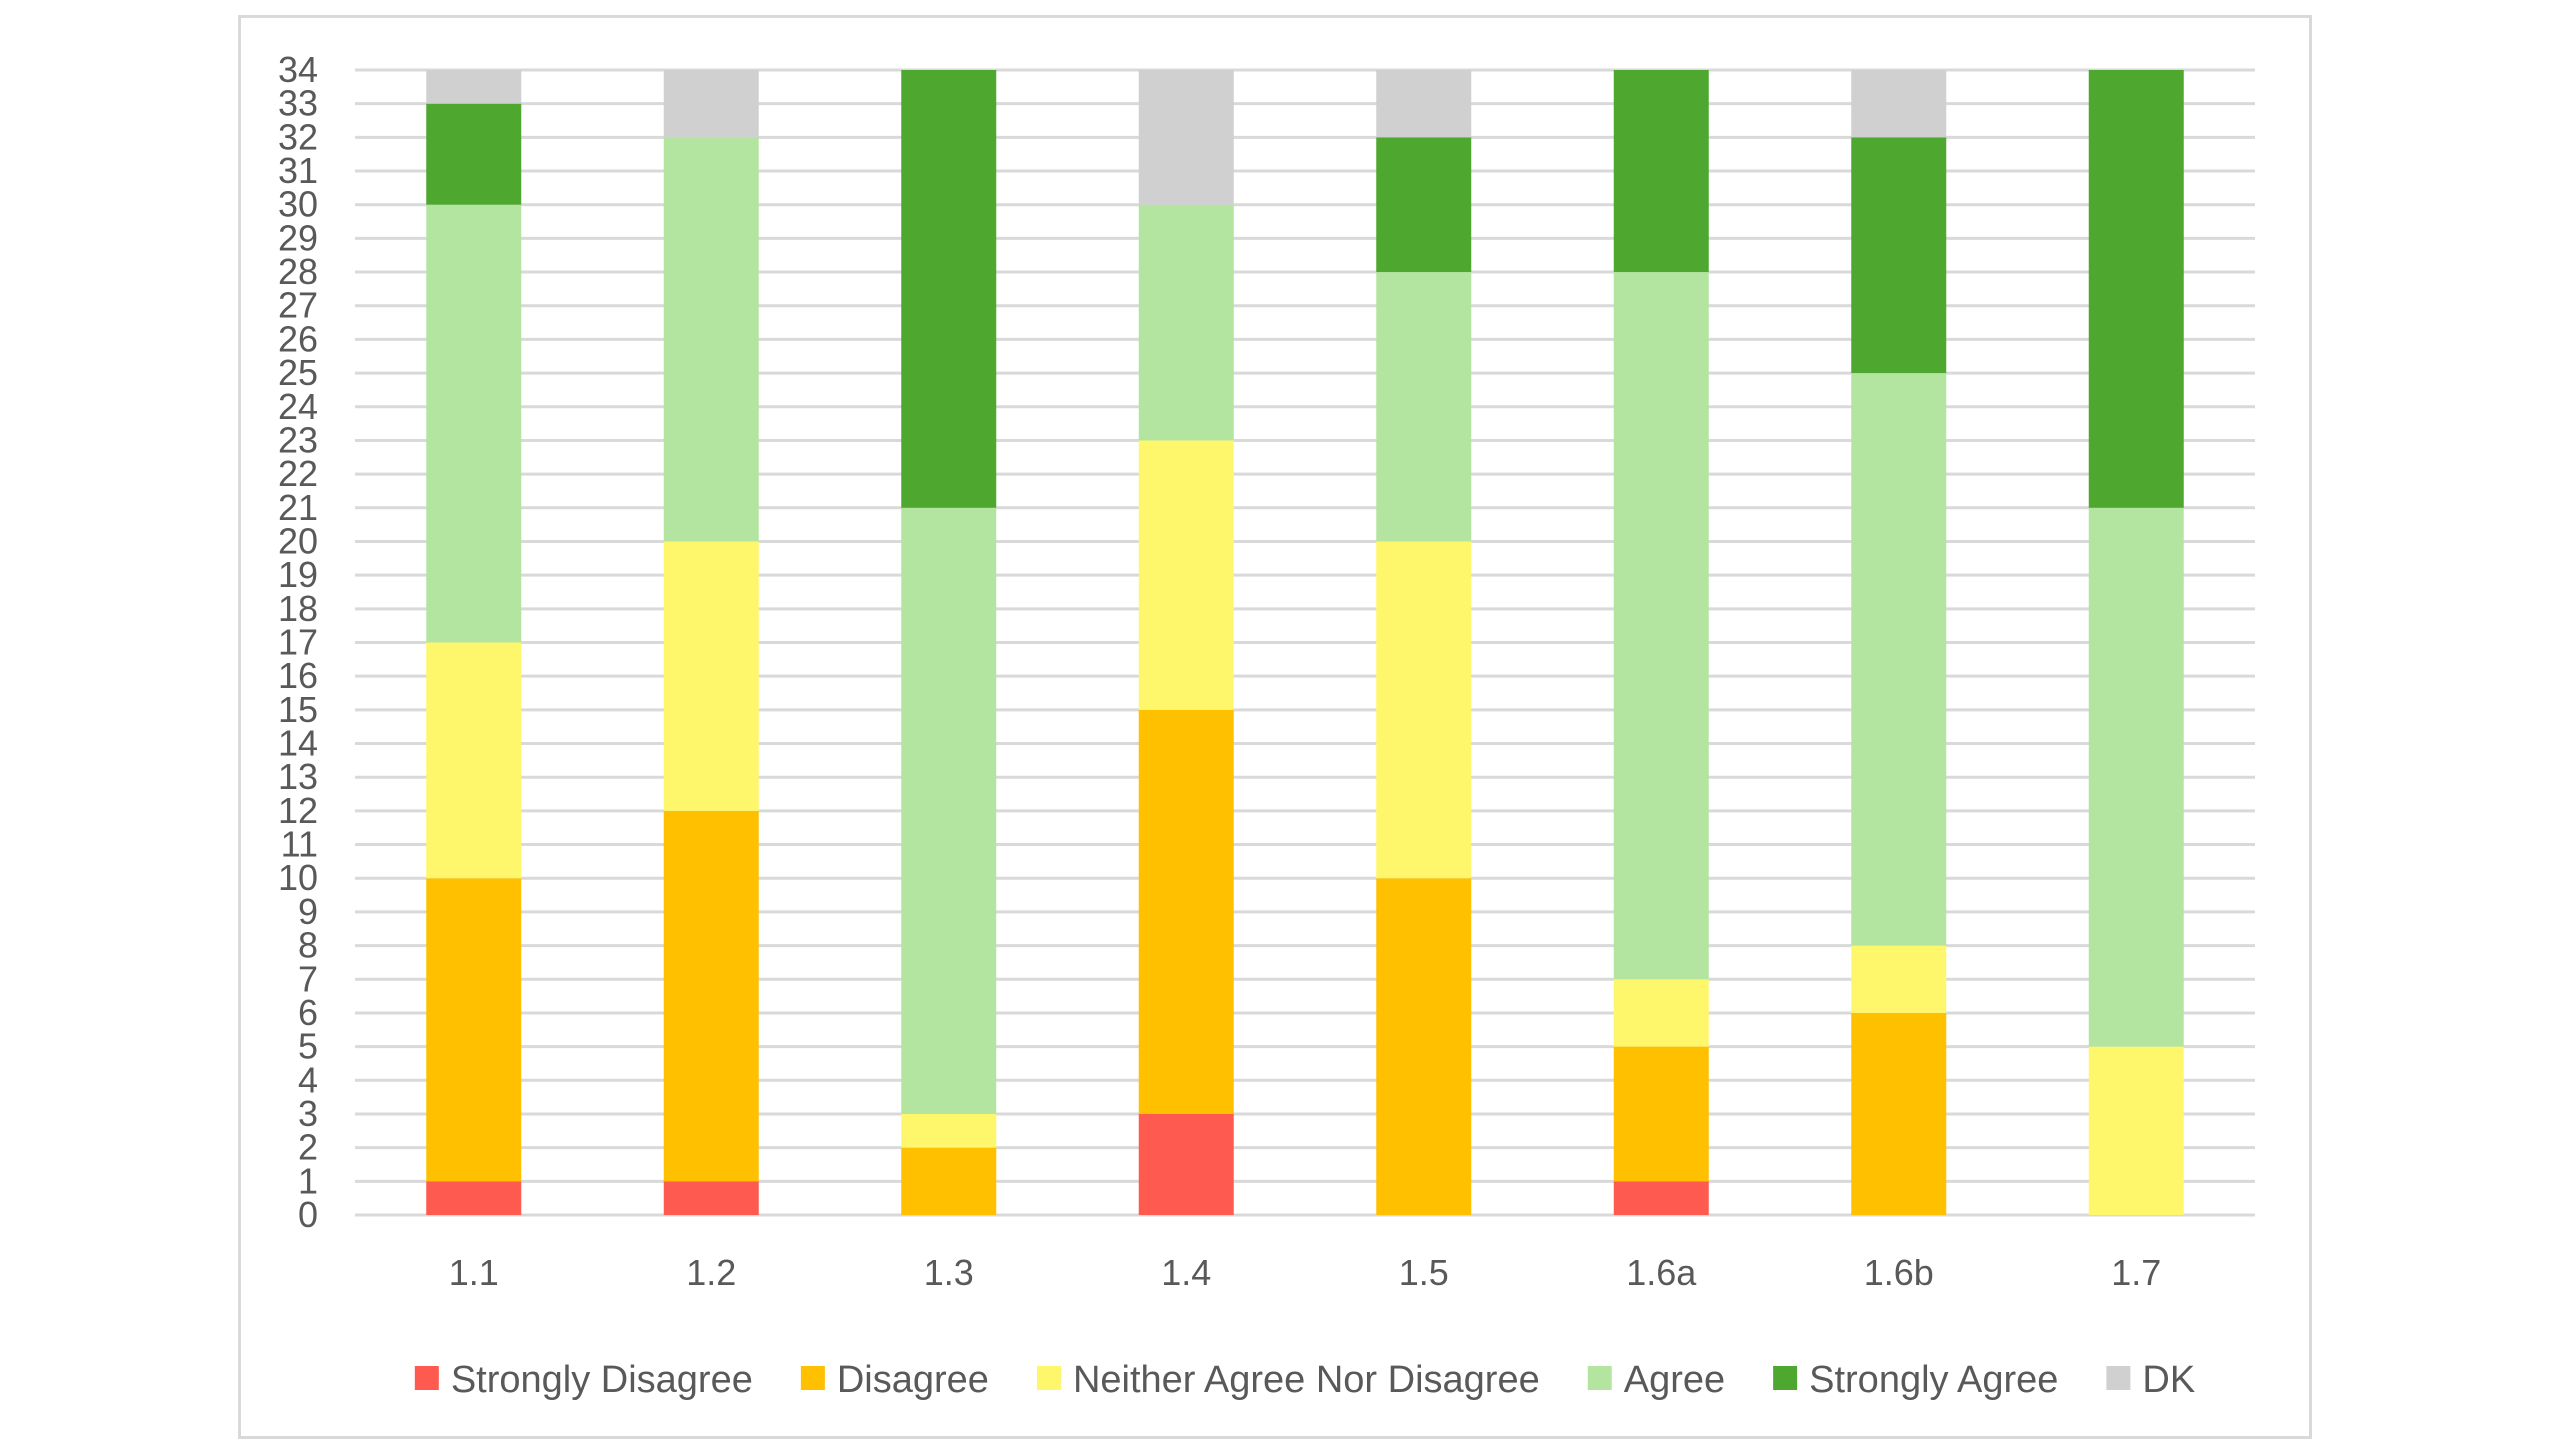 This screenshot has height=1440, width=2560. Describe the element at coordinates (602, 1380) in the screenshot. I see `legend-label: Strongly Disagree` at that location.